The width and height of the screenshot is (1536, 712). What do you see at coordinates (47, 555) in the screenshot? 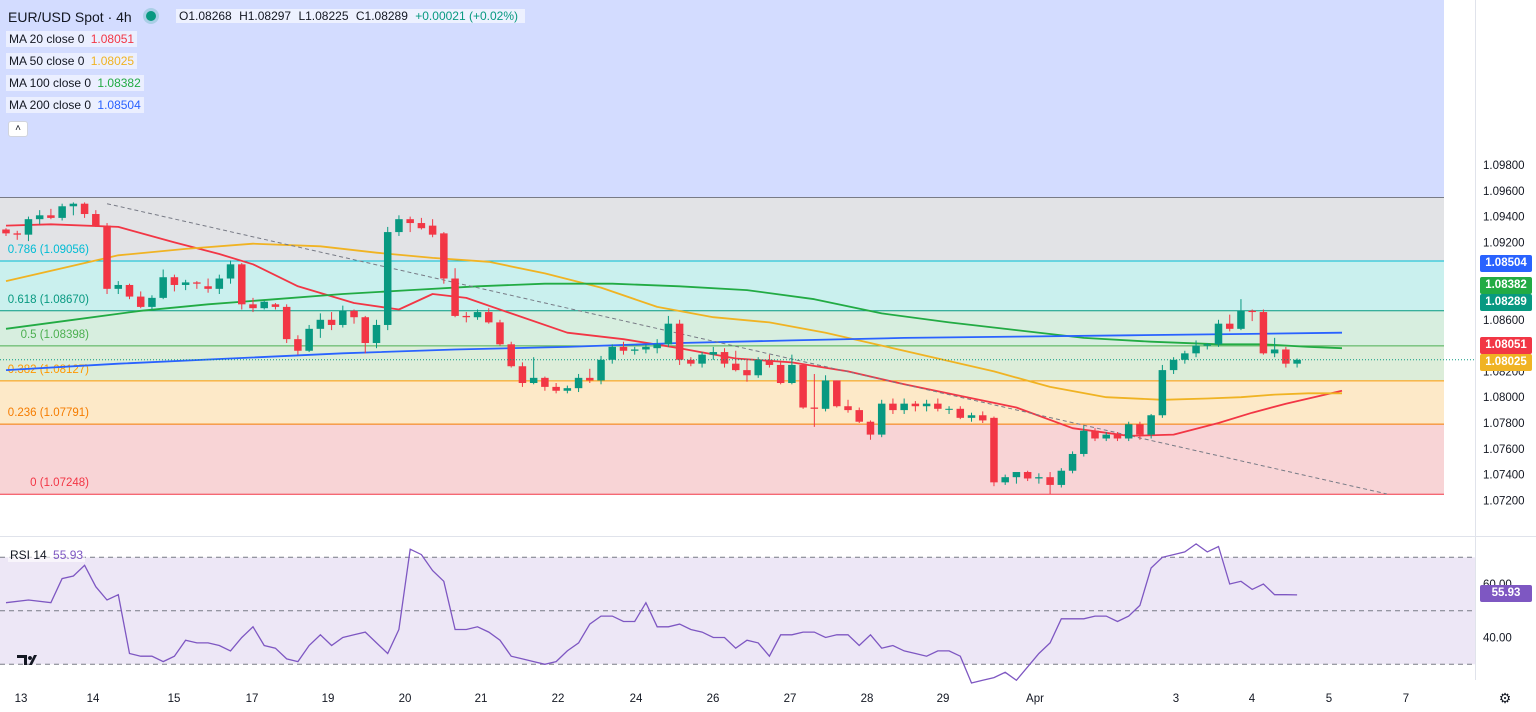
I see `rsi-legend: RSI 14 55.93` at bounding box center [47, 555].